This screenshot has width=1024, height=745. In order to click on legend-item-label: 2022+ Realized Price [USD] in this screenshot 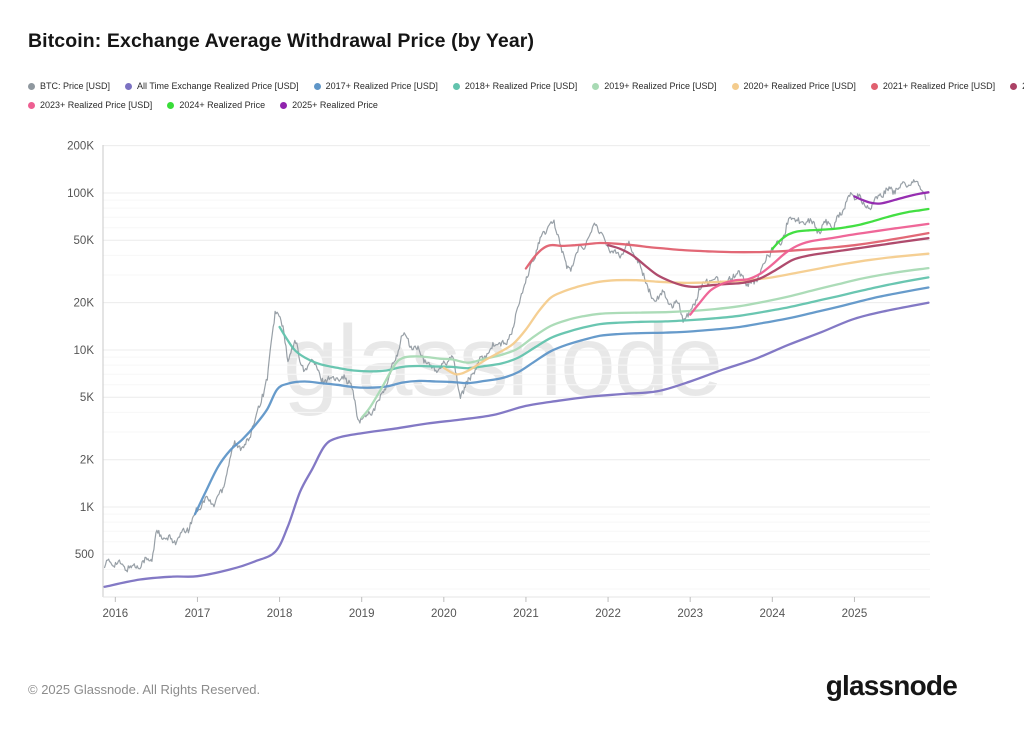, I will do `click(1023, 86)`.